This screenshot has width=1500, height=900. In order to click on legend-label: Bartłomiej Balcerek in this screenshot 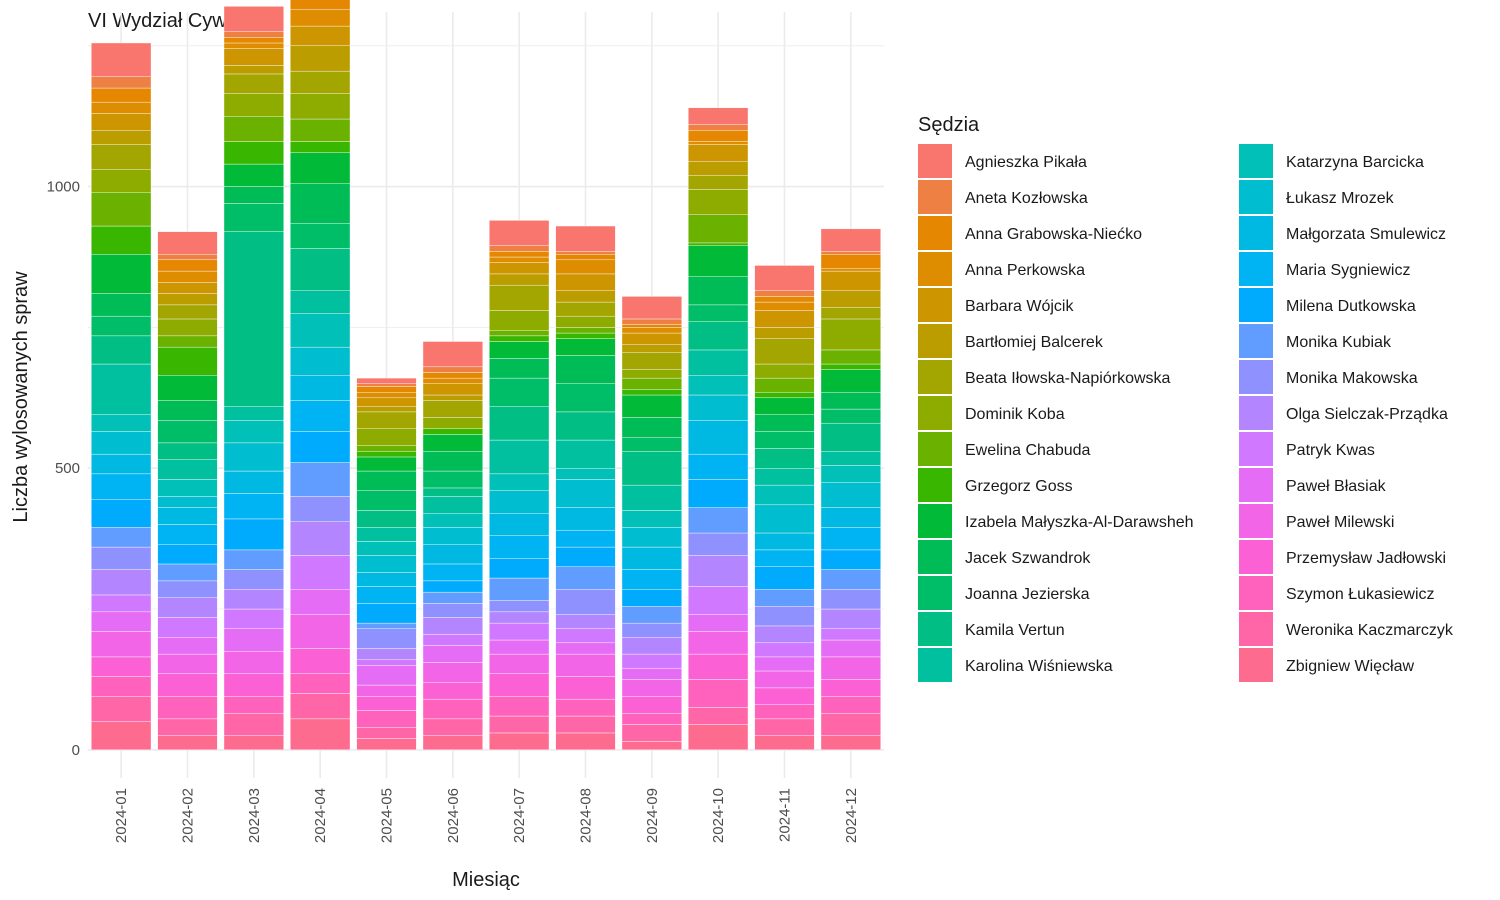, I will do `click(1034, 342)`.